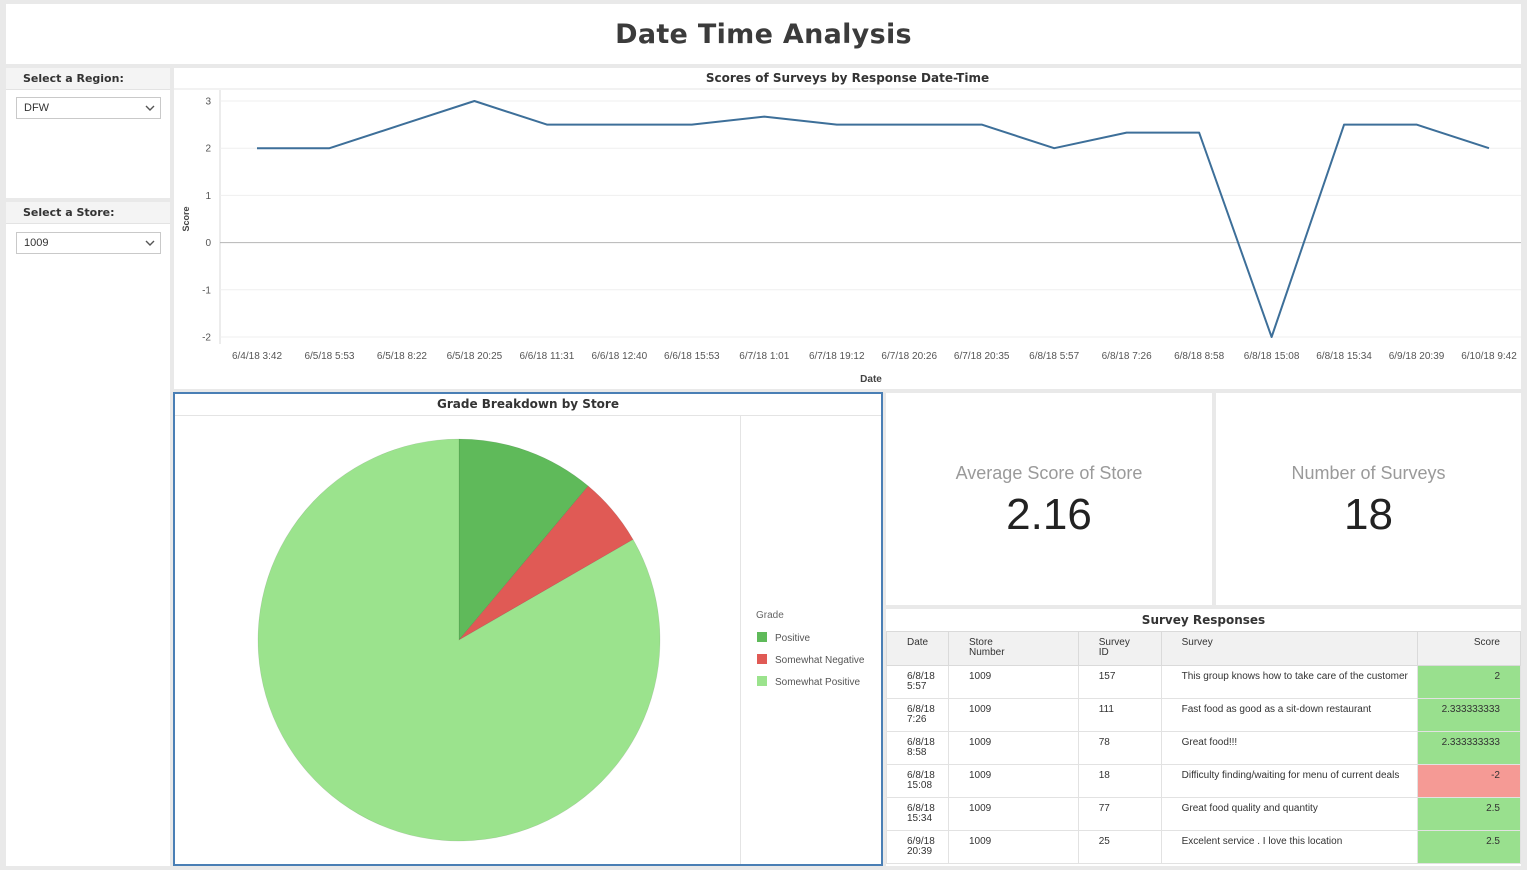 This screenshot has width=1527, height=870. What do you see at coordinates (37, 108) in the screenshot?
I see `region-select-value: DFW` at bounding box center [37, 108].